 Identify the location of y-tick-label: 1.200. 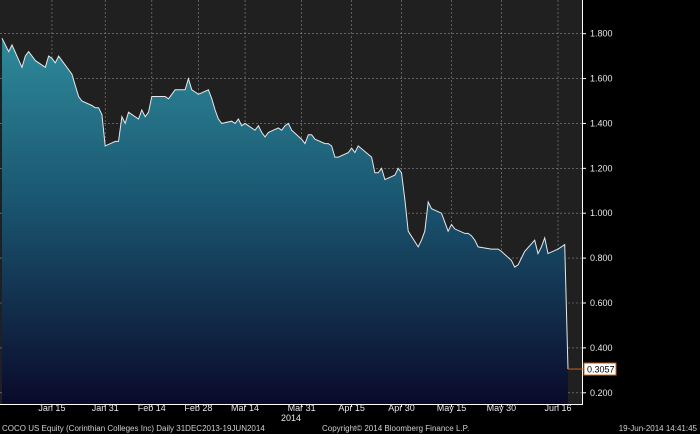
(601, 168).